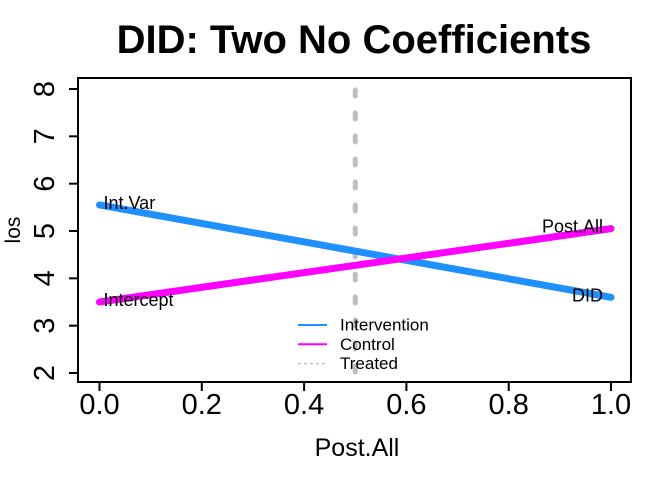 This screenshot has width=672, height=480. Describe the element at coordinates (45, 184) in the screenshot. I see `y-tick-label: 6` at that location.